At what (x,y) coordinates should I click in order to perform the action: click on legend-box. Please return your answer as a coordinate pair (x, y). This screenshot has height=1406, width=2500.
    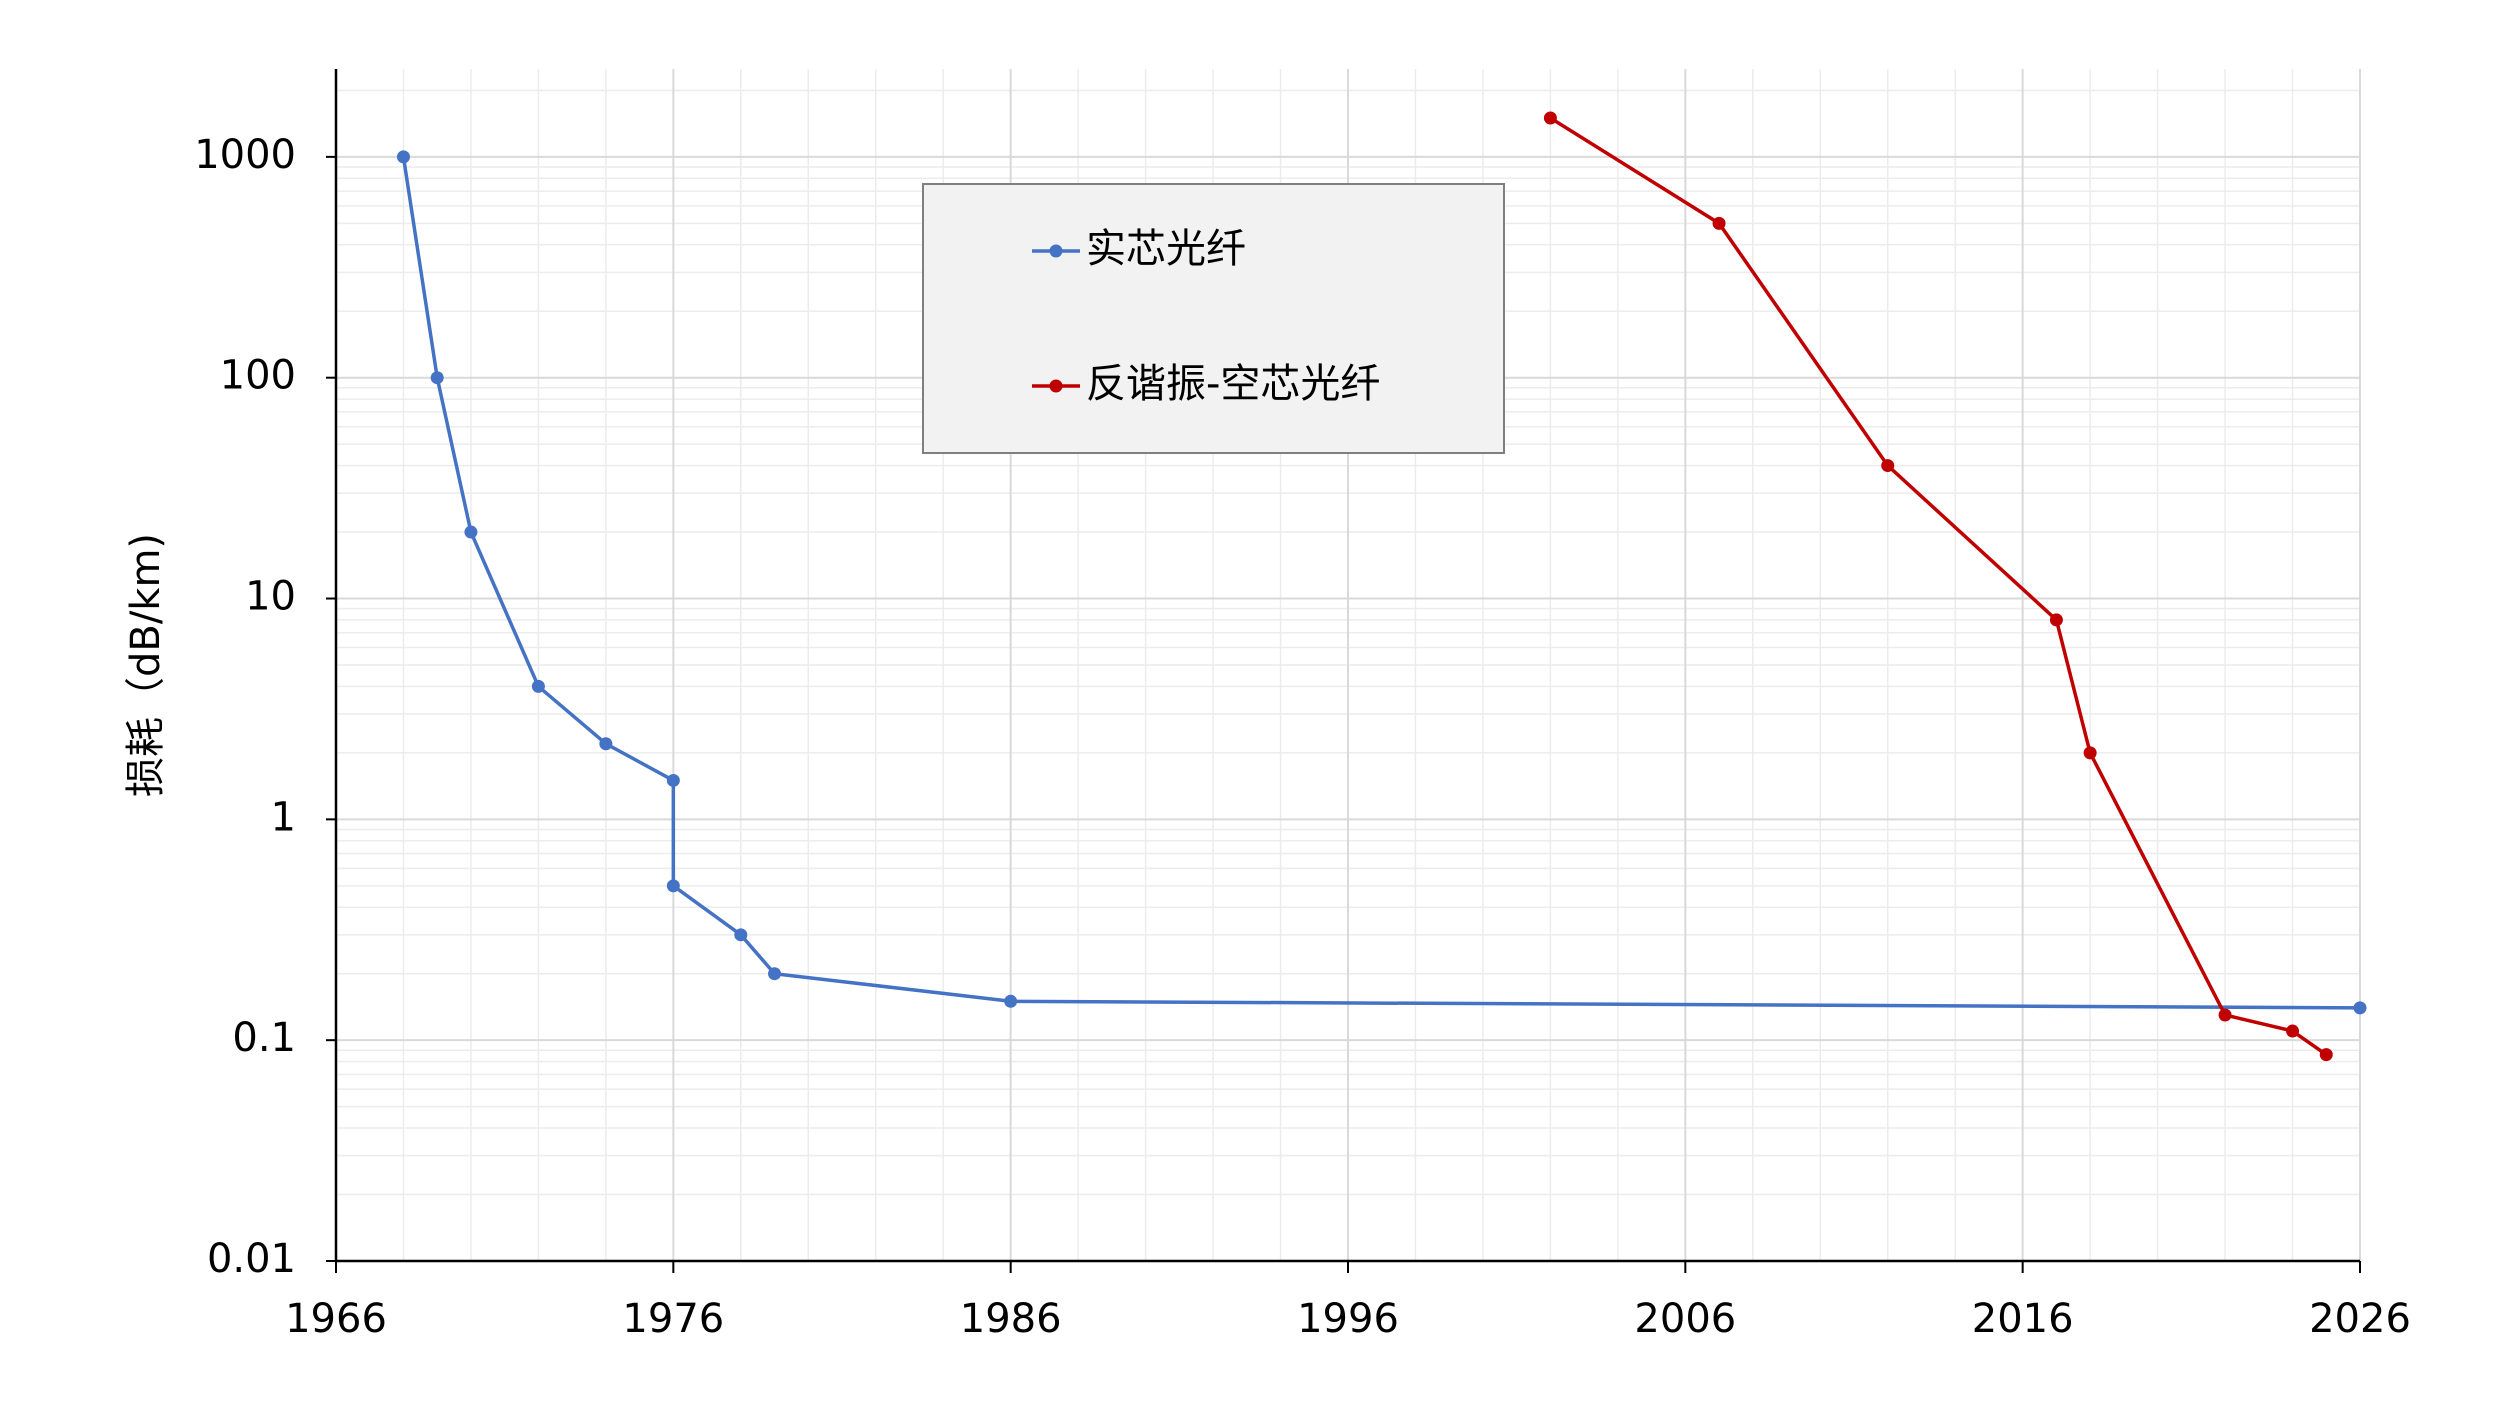
    Looking at the image, I should click on (1213, 318).